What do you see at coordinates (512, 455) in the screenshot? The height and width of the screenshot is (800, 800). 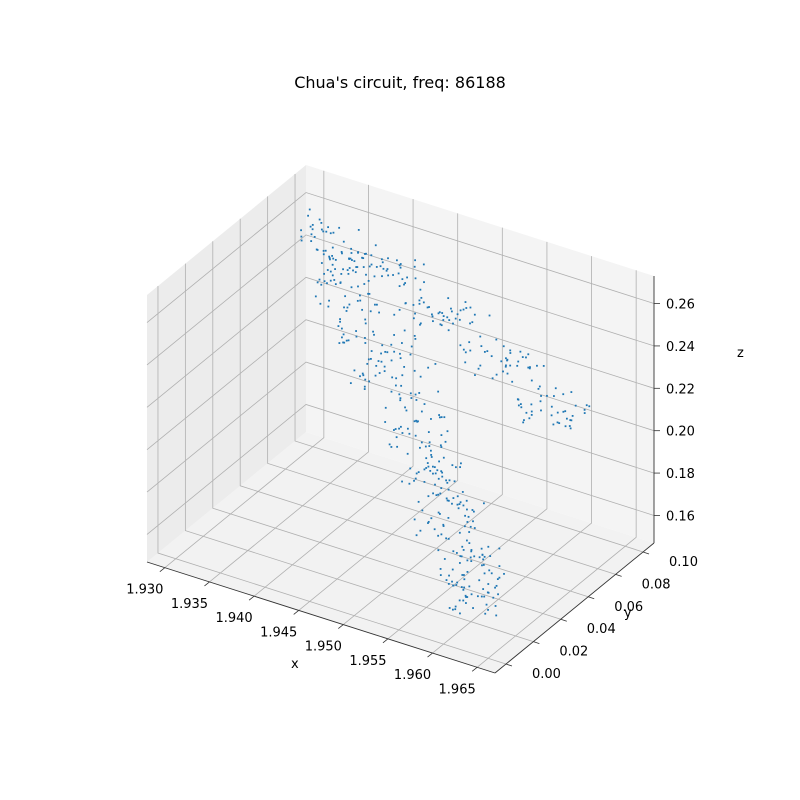 I see `grid-line-x` at bounding box center [512, 455].